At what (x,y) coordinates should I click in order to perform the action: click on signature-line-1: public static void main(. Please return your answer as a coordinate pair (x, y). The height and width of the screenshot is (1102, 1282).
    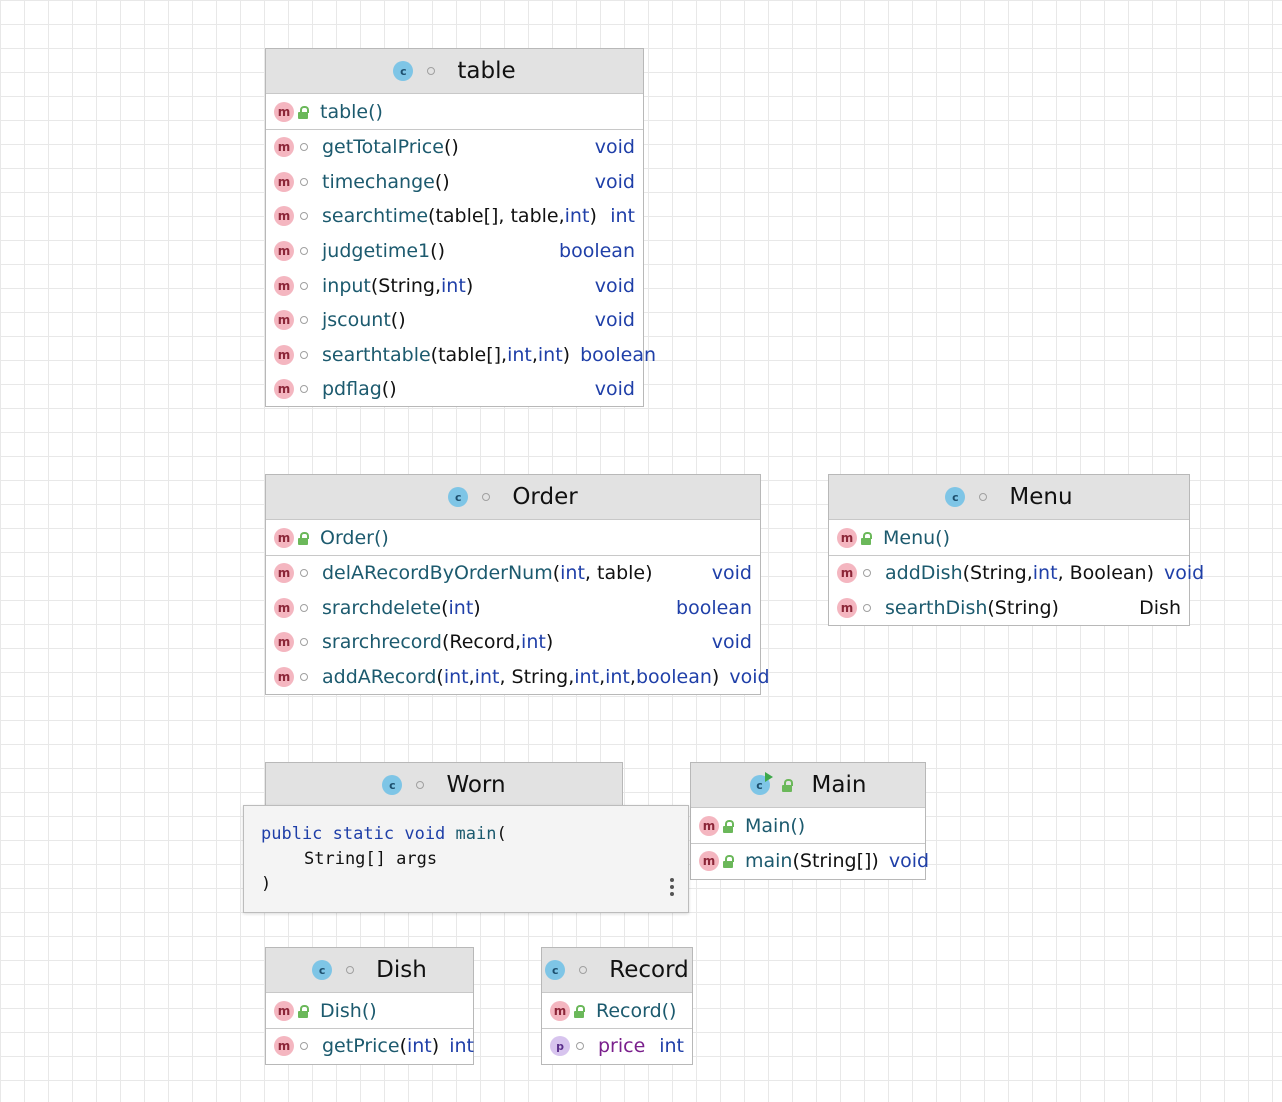
    Looking at the image, I should click on (474, 834).